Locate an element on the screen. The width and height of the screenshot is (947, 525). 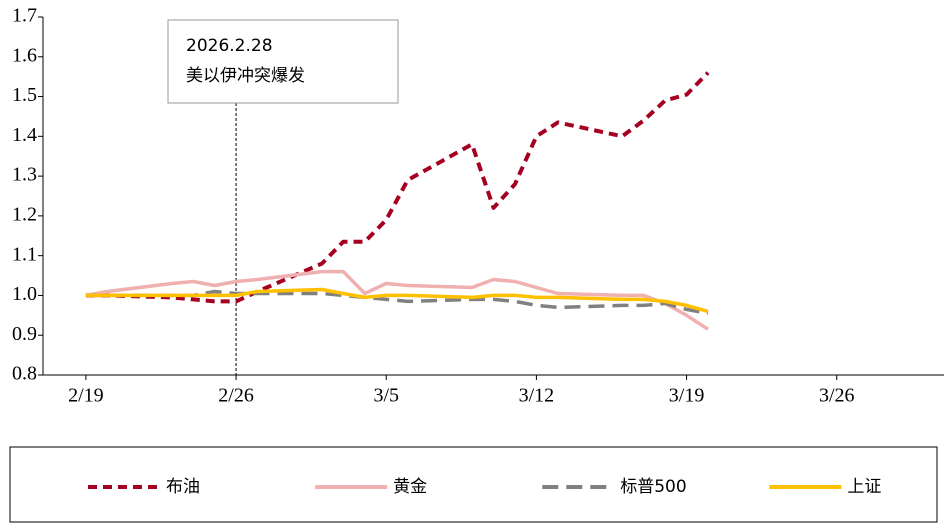
x-tick-label: 2/19 is located at coordinates (86, 396).